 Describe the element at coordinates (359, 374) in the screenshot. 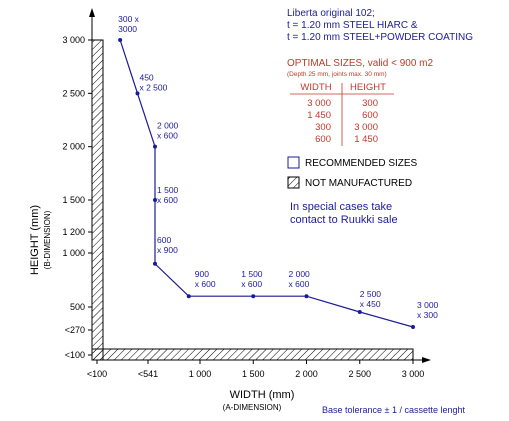

I see `x-tick-label: 2 500` at that location.